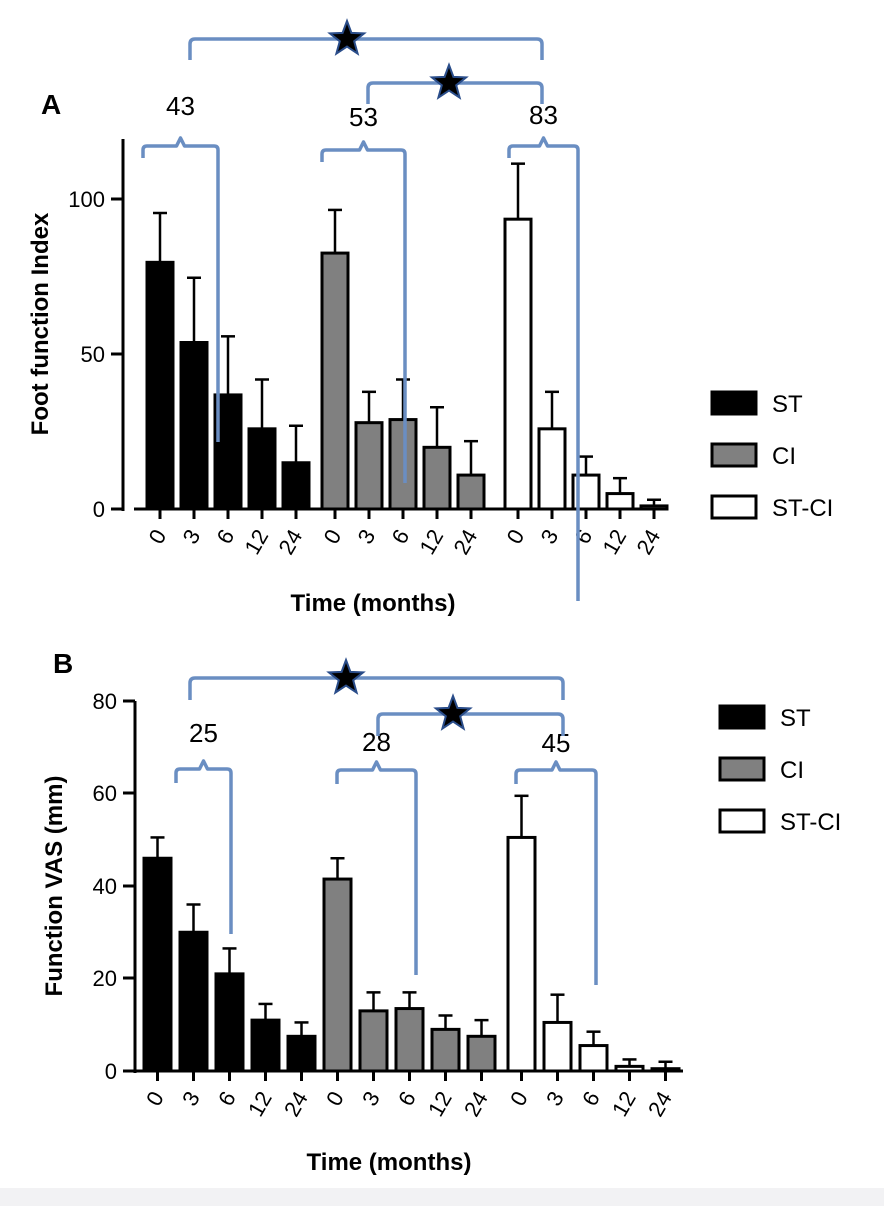 This screenshot has height=1206, width=884. What do you see at coordinates (180, 106) in the screenshot?
I see `bracket-label: 43` at bounding box center [180, 106].